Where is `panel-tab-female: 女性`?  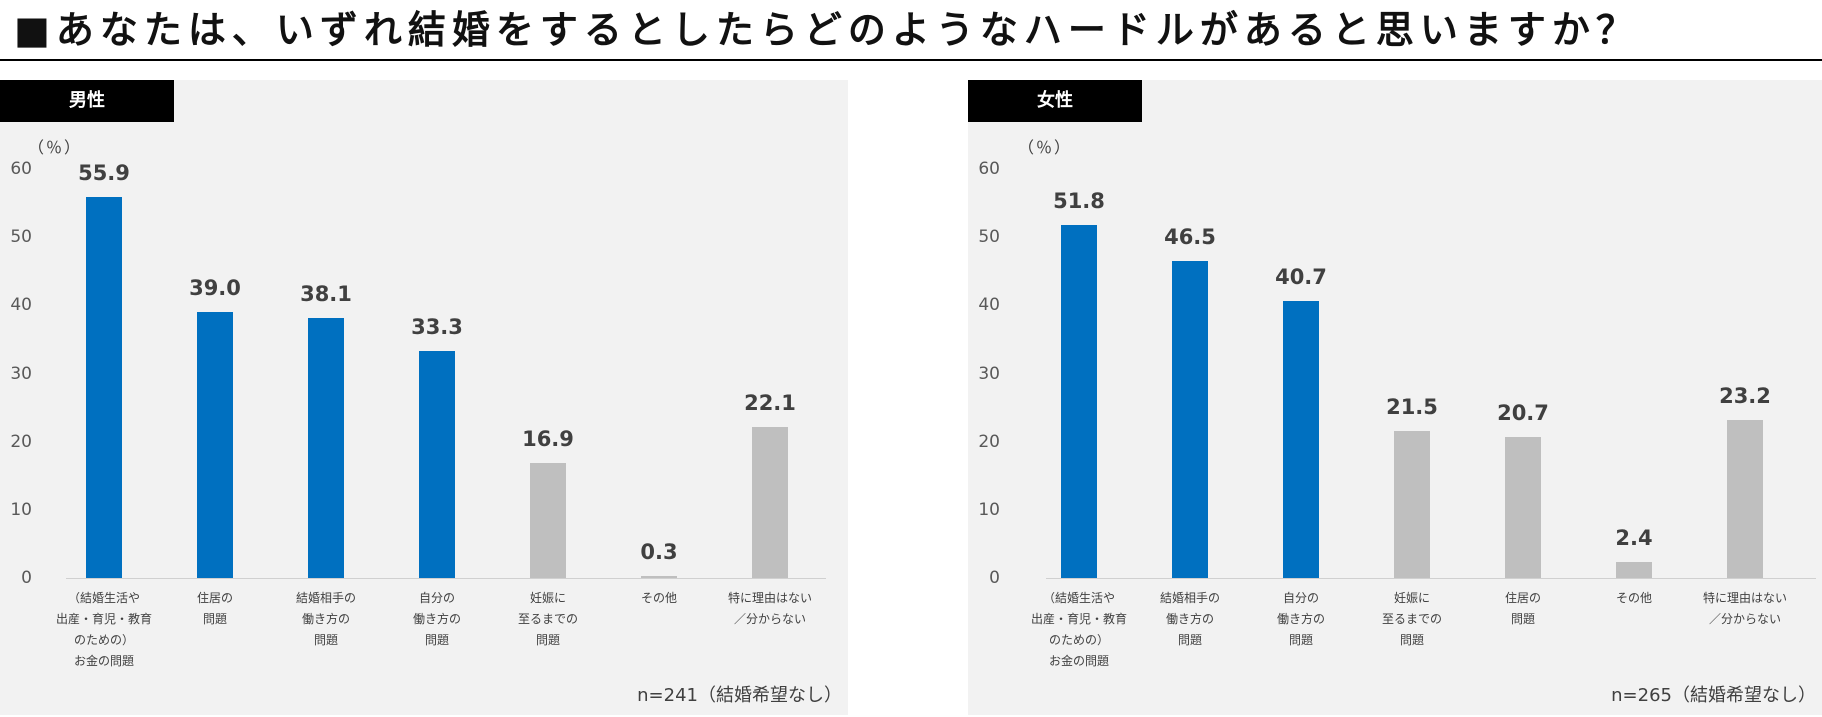
panel-tab-female: 女性 is located at coordinates (1055, 101).